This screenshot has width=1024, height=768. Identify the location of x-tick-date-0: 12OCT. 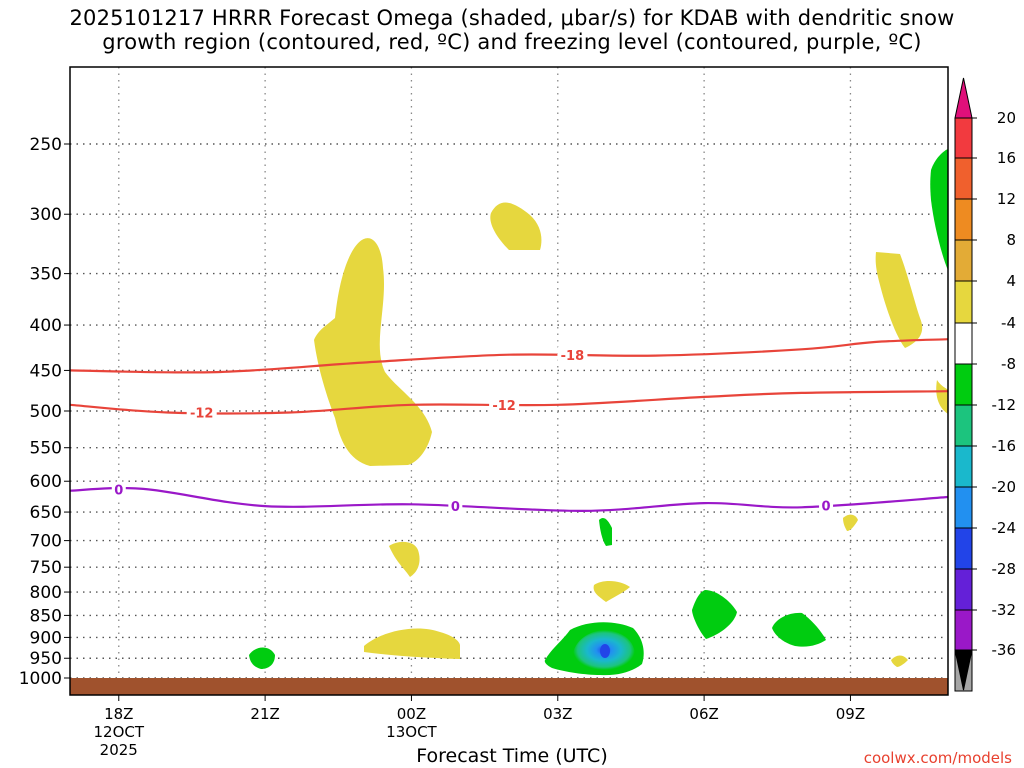
(119, 732).